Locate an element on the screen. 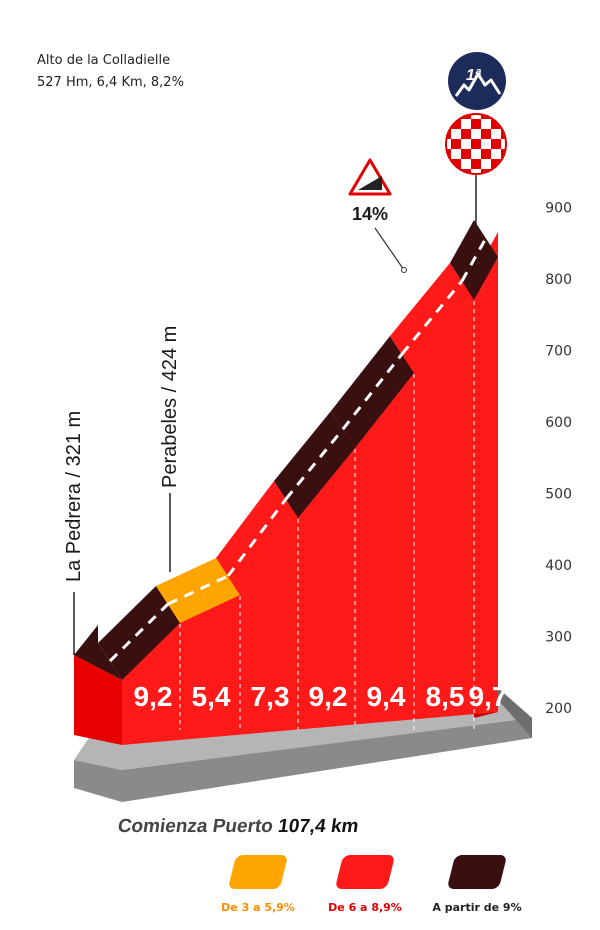 Image resolution: width=600 pixels, height=930 pixels. segment-gradient-label: 8,5 is located at coordinates (445, 696).